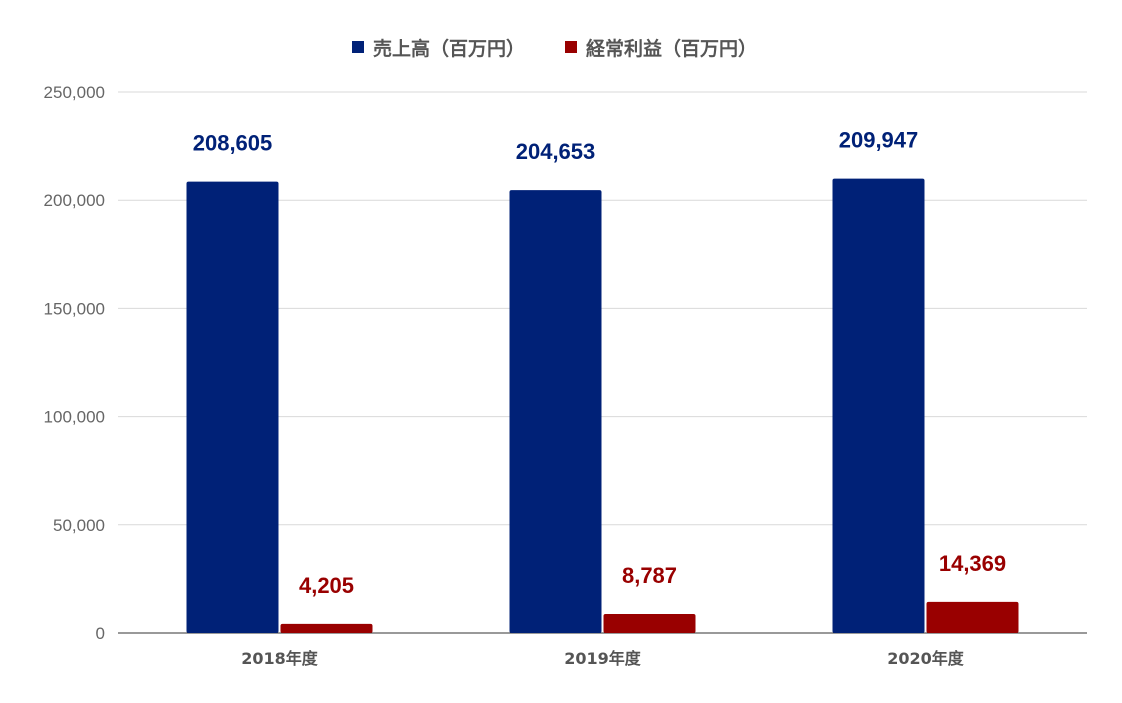 The image size is (1122, 703). Describe the element at coordinates (74, 363) in the screenshot. I see `y-axis: 0 50,000 100,000 150,000 200,000 250,000` at that location.